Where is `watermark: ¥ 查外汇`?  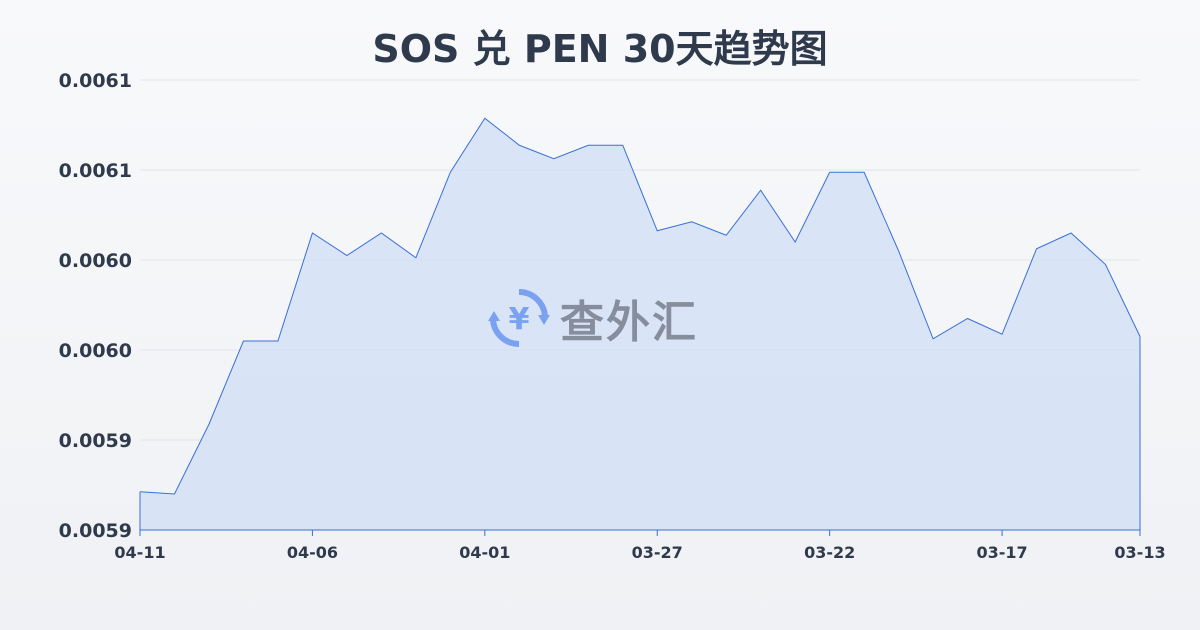 watermark: ¥ 查外汇 is located at coordinates (593, 318).